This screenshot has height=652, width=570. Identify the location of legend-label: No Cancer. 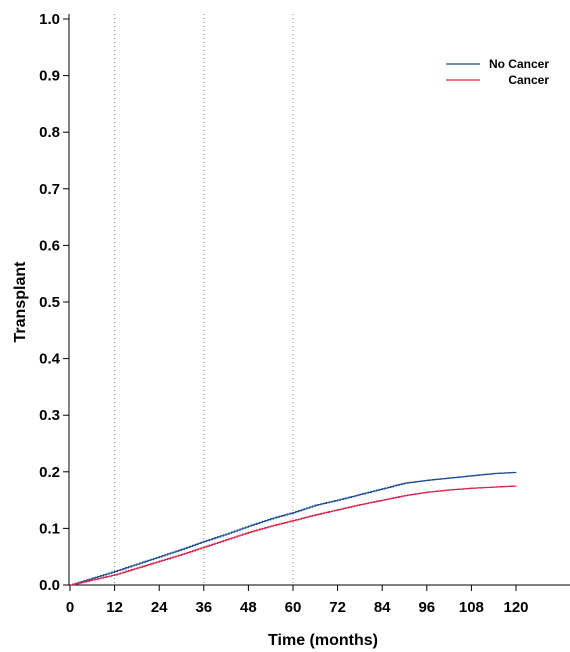
(519, 64).